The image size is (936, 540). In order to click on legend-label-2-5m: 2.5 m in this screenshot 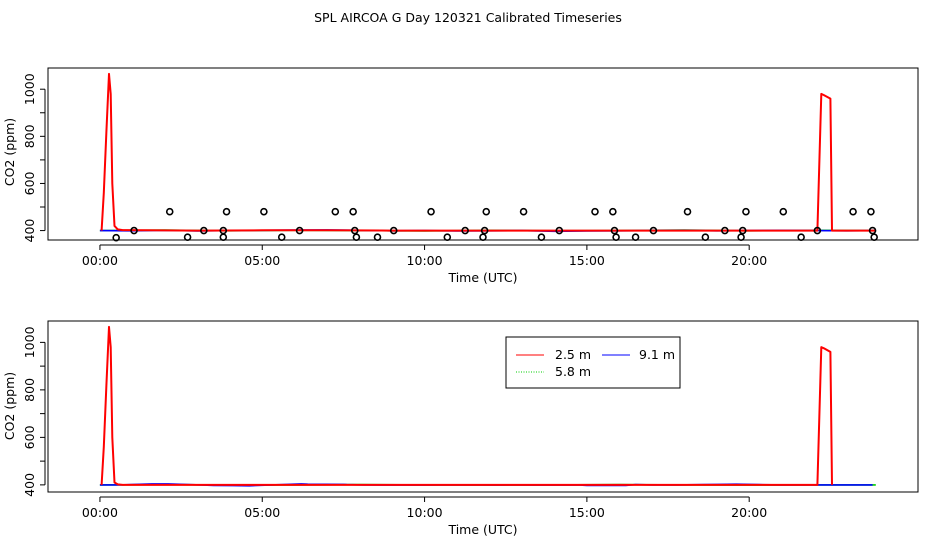, I will do `click(573, 354)`.